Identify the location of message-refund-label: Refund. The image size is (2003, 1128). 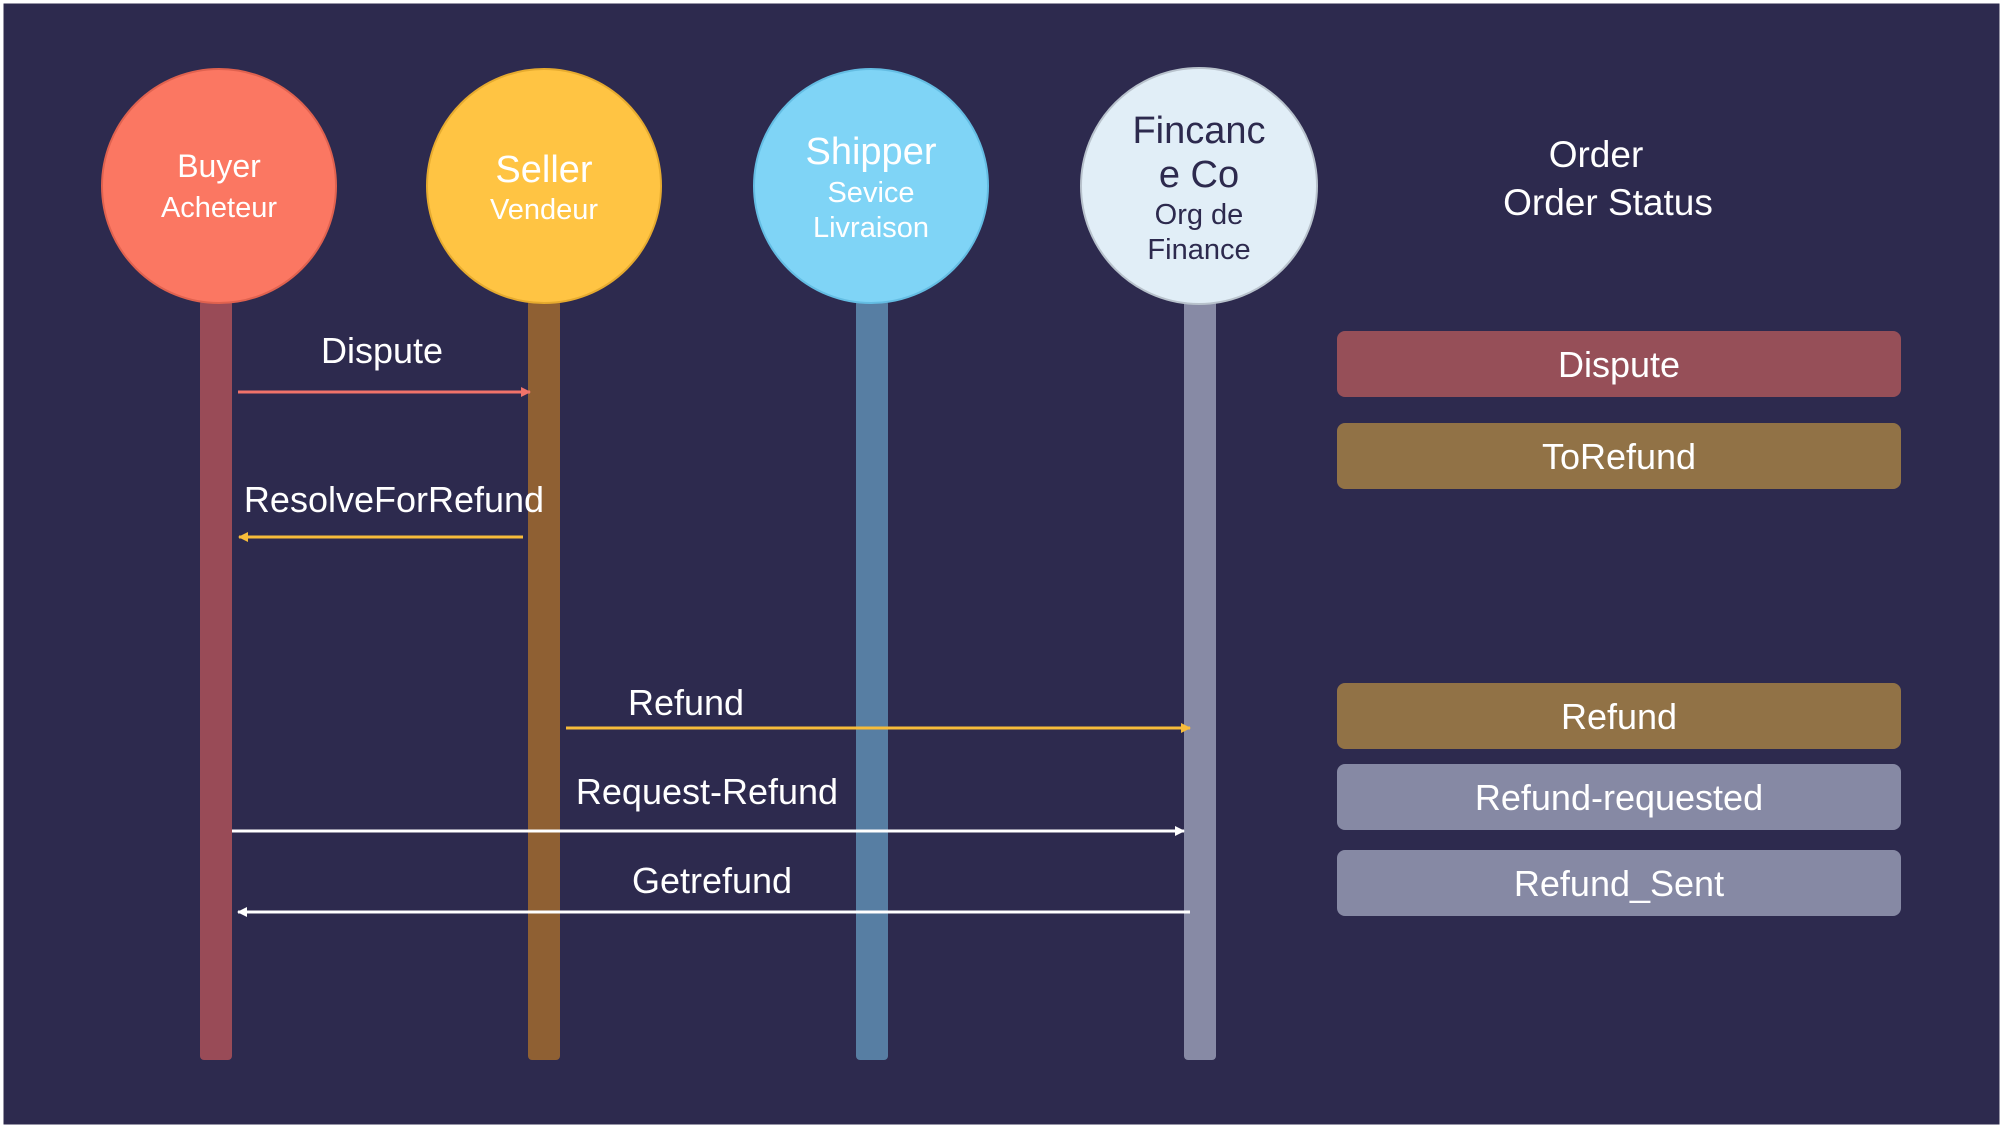
(686, 702).